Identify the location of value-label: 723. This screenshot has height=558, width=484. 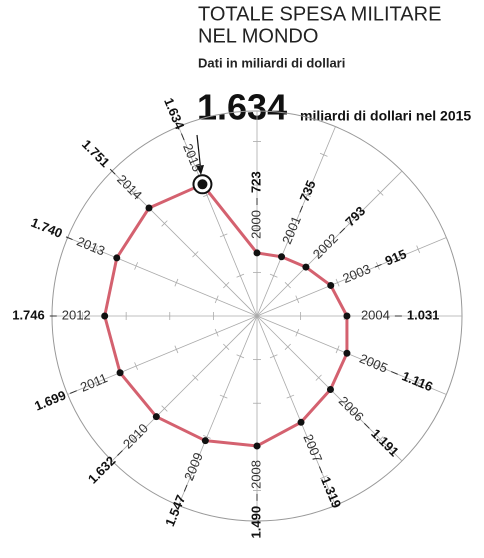
(255, 182).